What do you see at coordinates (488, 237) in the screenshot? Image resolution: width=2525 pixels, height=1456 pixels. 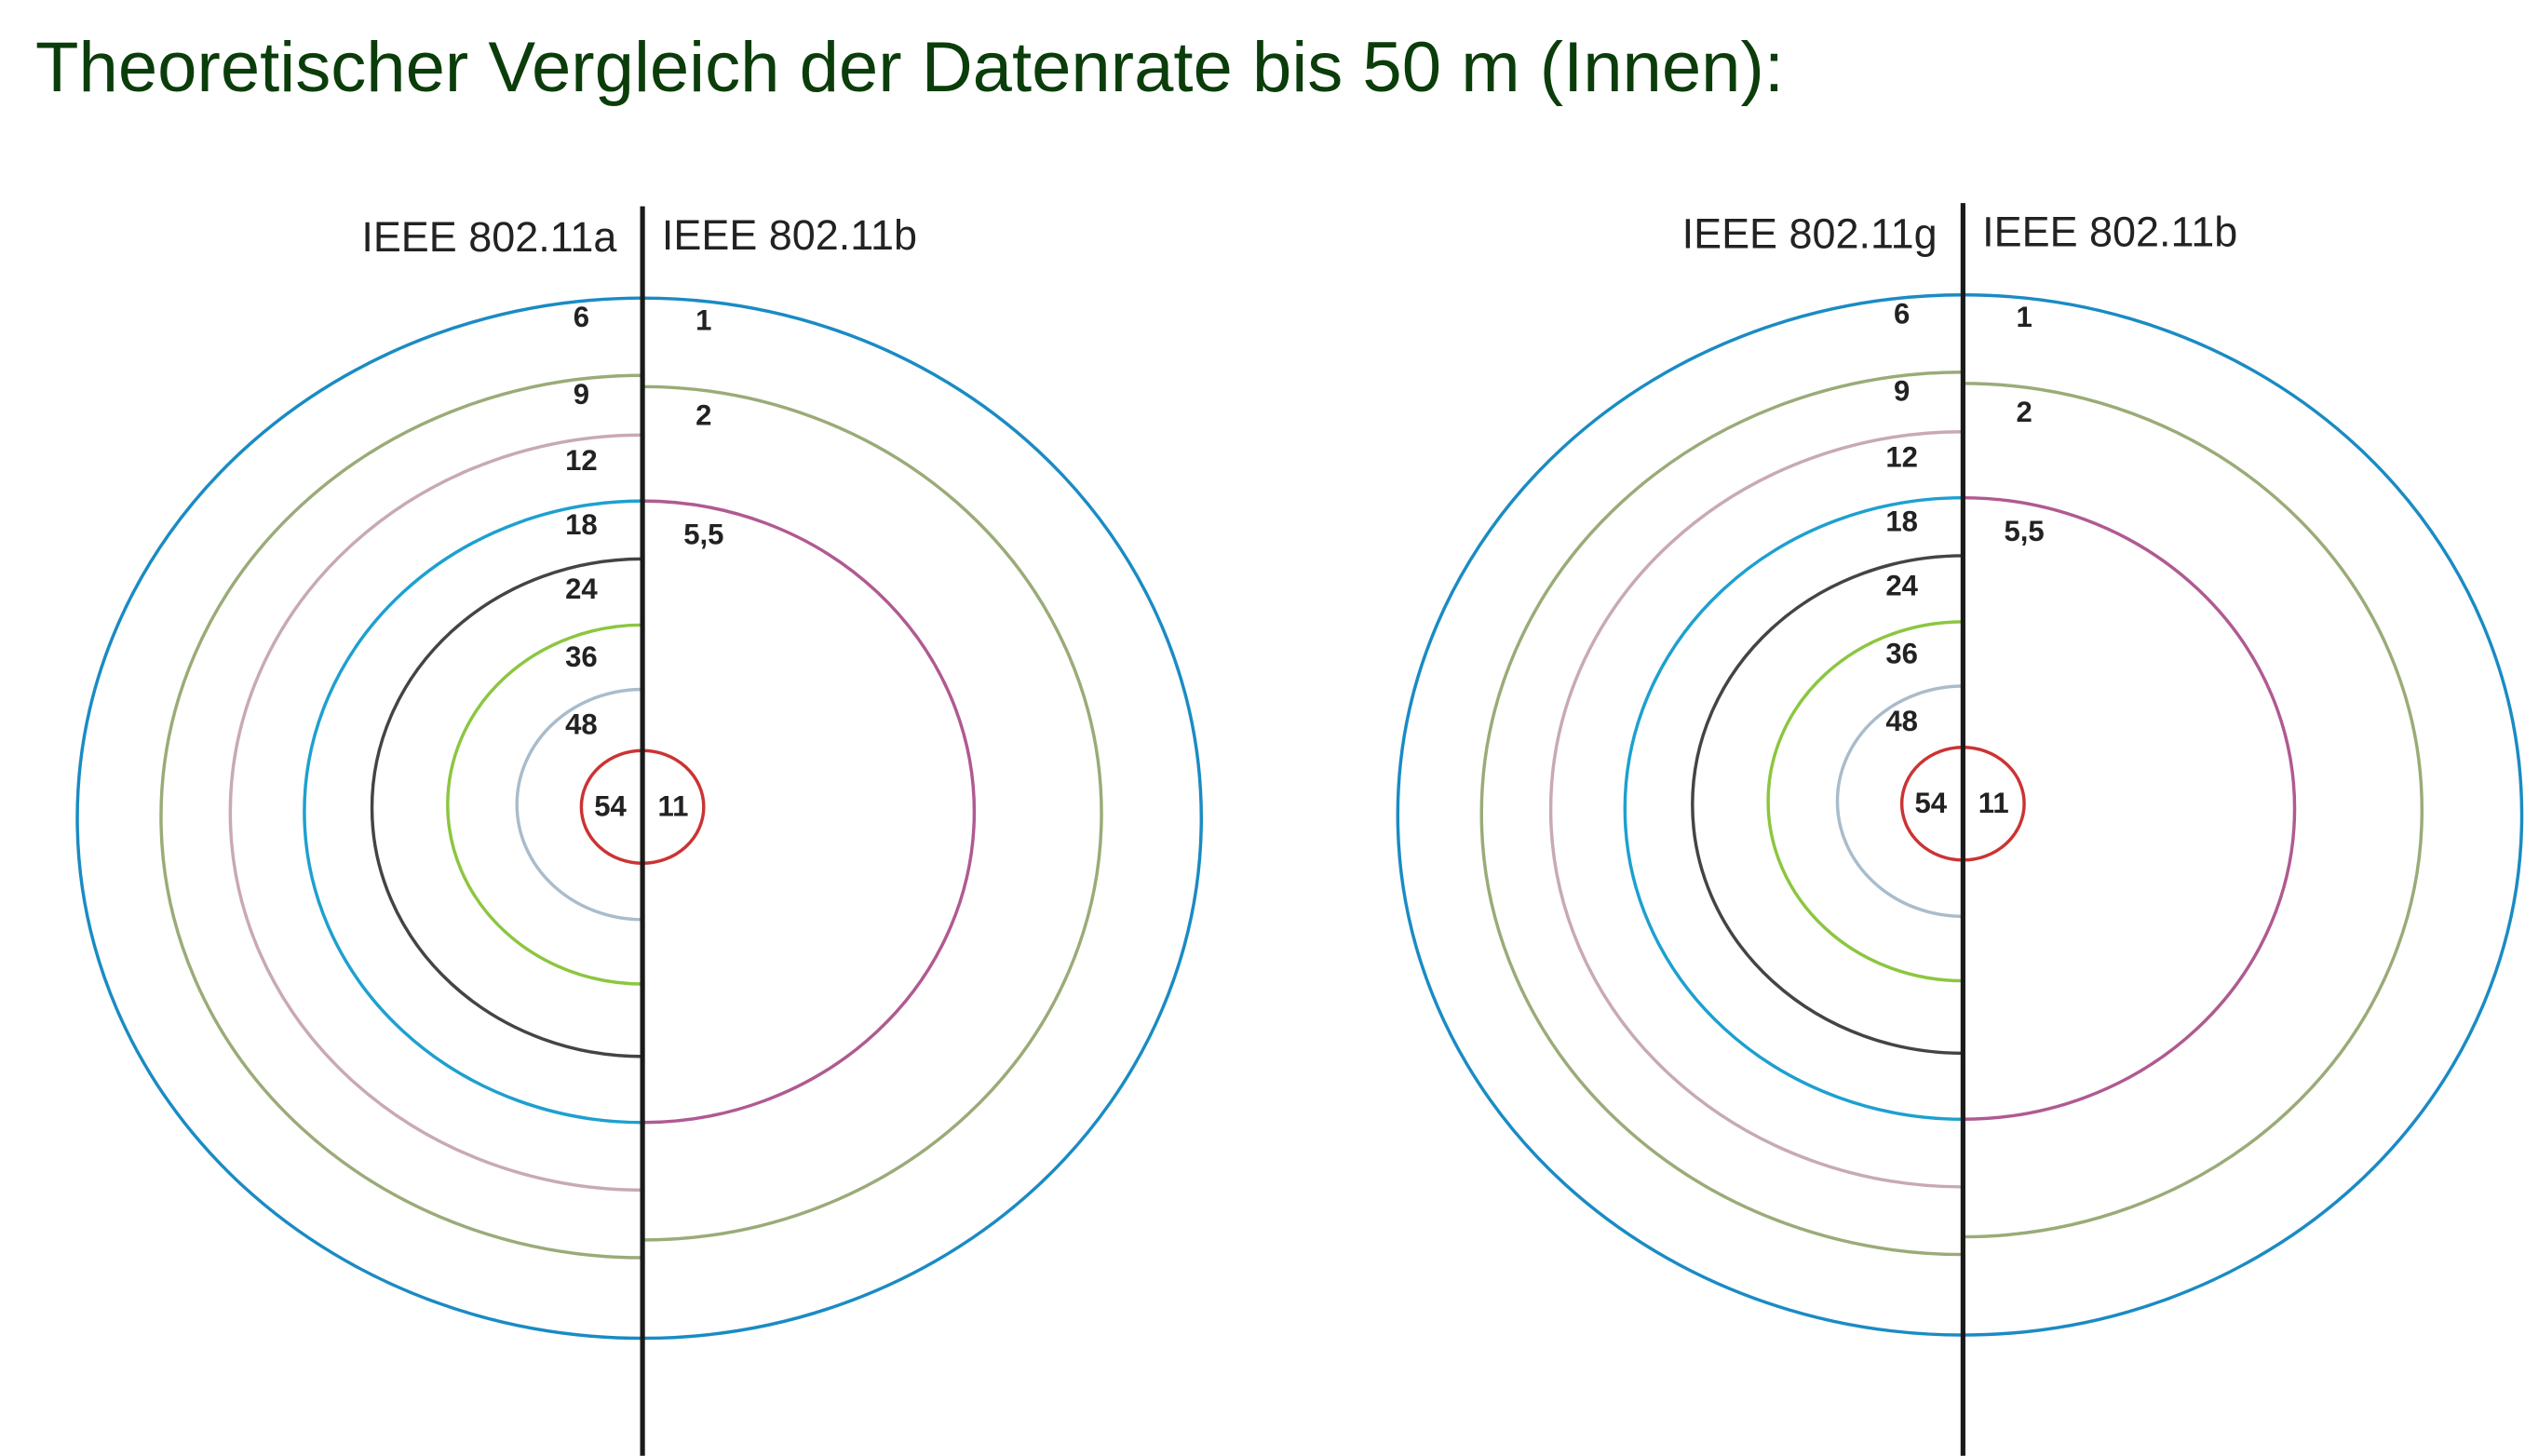 I see `left-header: IEEE 802.11a` at bounding box center [488, 237].